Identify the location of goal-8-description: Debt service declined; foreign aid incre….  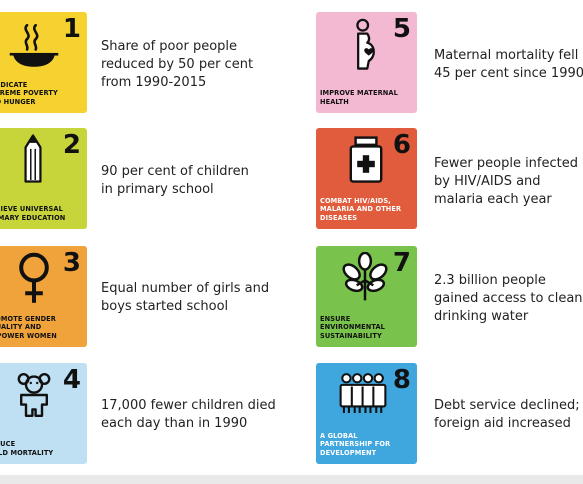
(507, 414).